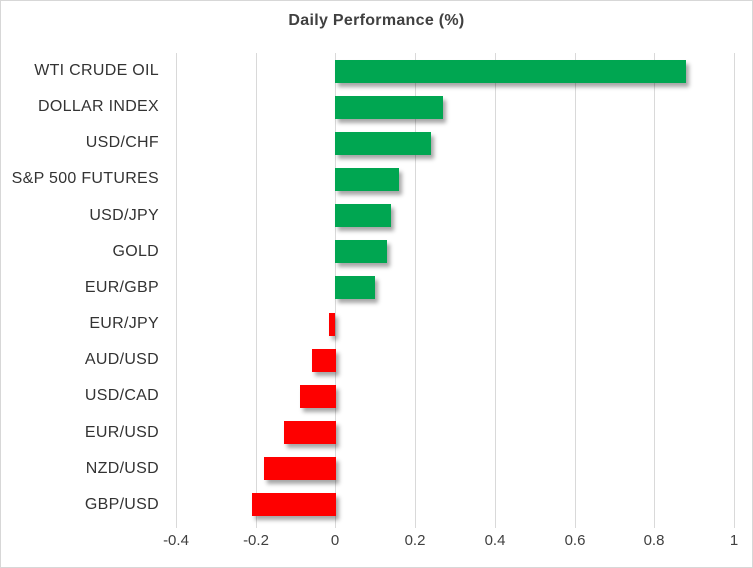 This screenshot has height=568, width=753. What do you see at coordinates (324, 360) in the screenshot?
I see `bar-aud-usd` at bounding box center [324, 360].